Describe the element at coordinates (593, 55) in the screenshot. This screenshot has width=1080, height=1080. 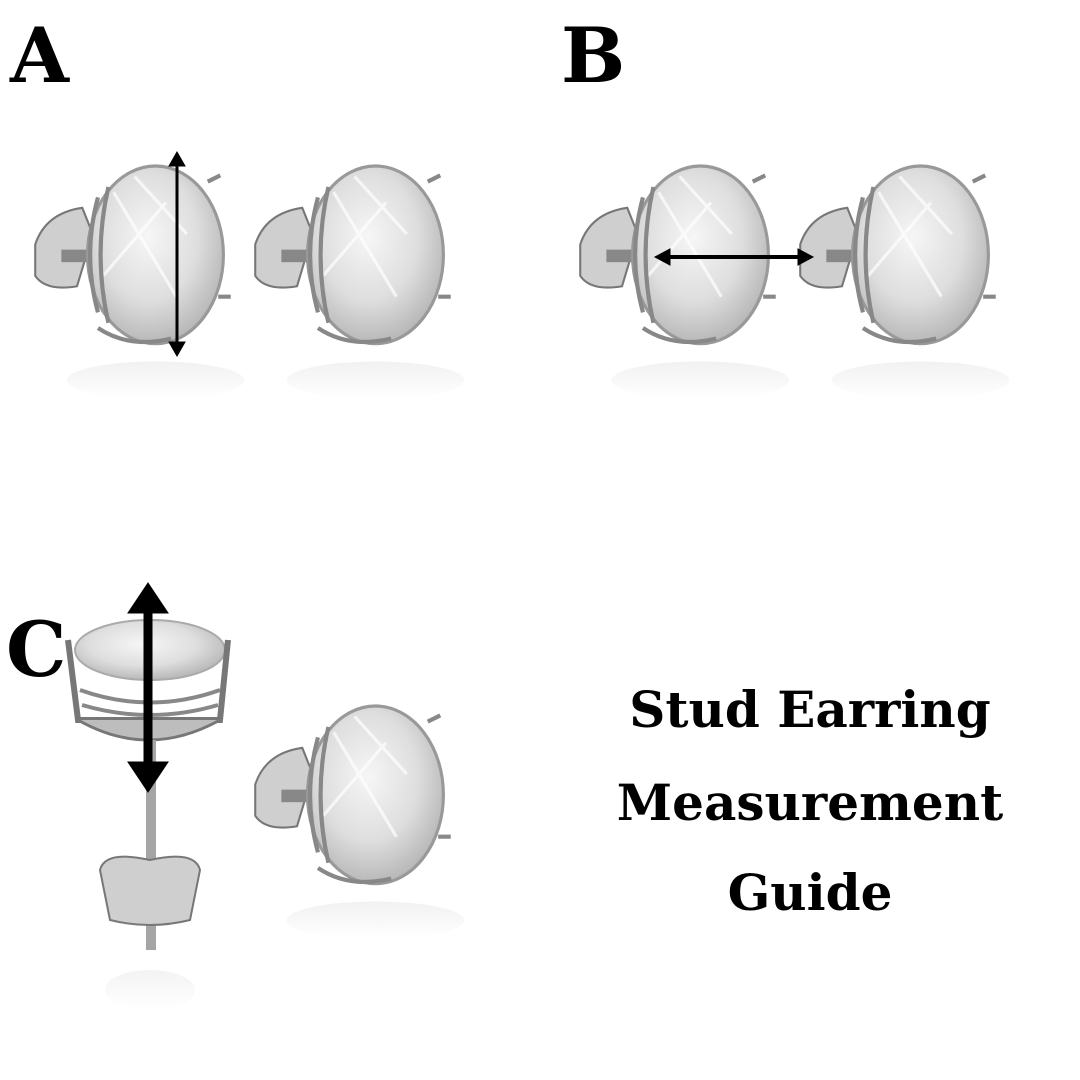
I see `label-b: B` at that location.